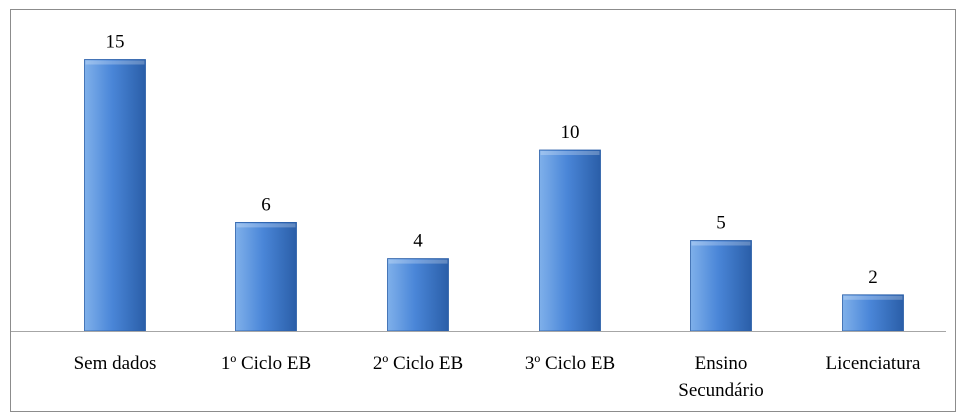 The image size is (963, 417). What do you see at coordinates (721, 223) in the screenshot?
I see `data-label-5: 5` at bounding box center [721, 223].